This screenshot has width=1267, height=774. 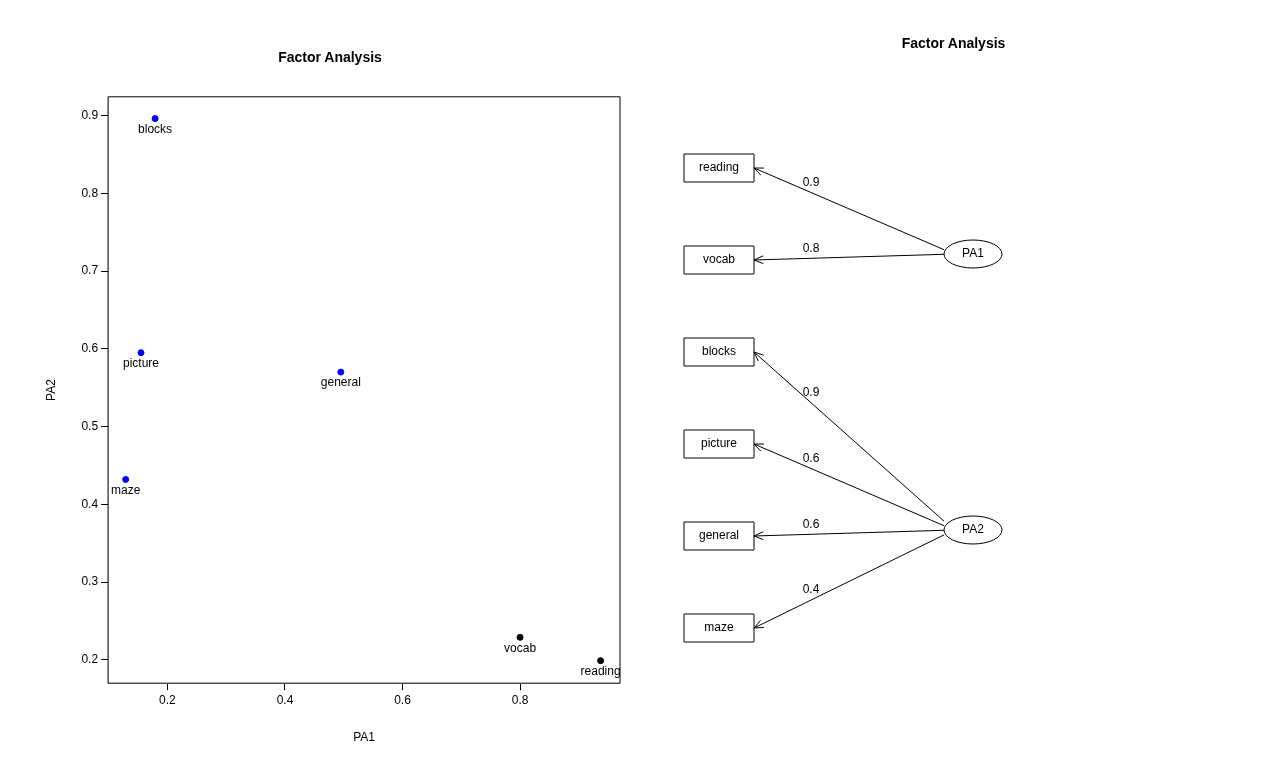 What do you see at coordinates (973, 253) in the screenshot?
I see `legend-label: PA1` at bounding box center [973, 253].